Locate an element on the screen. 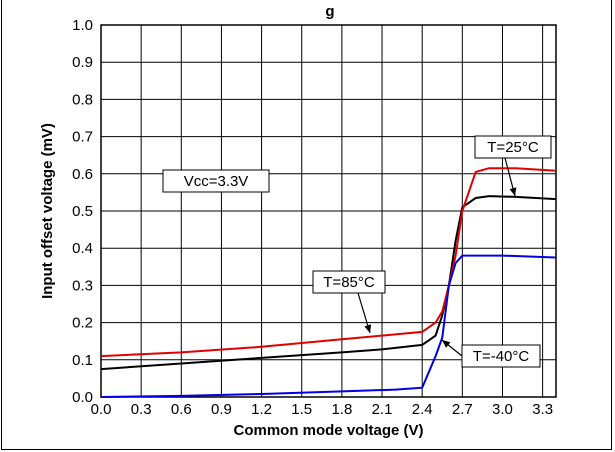 This screenshot has height=452, width=615. x-tick-label: 1.2 is located at coordinates (261, 409).